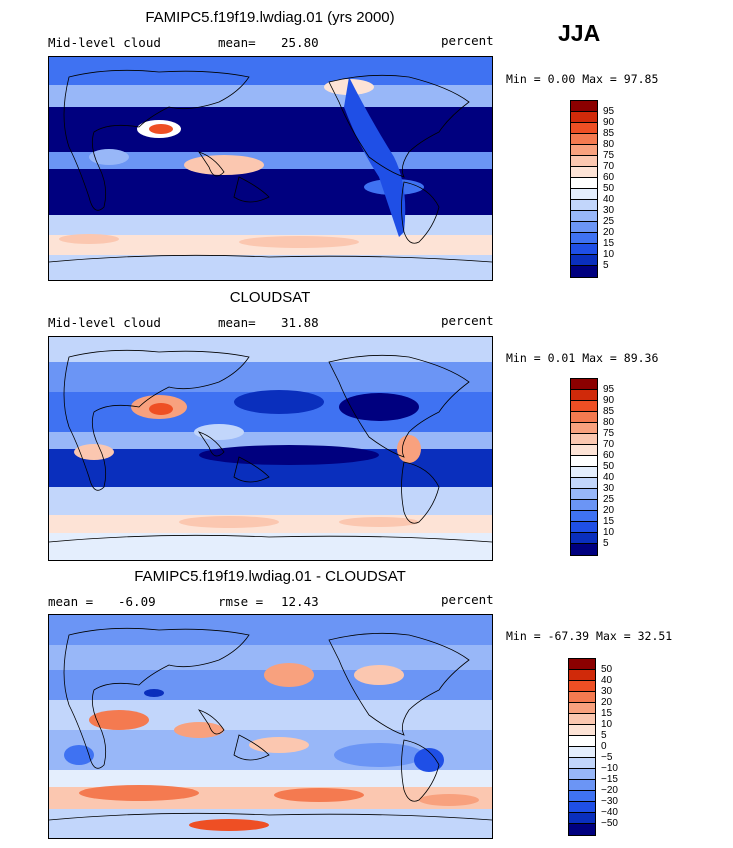  Describe the element at coordinates (609, 790) in the screenshot. I see `colorbar-tick-label: −20` at that location.